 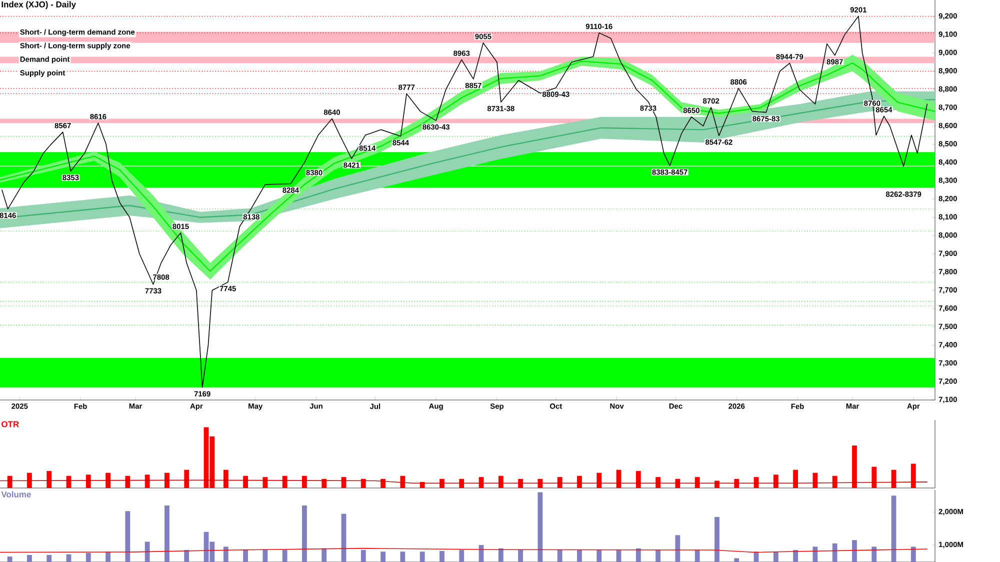 What do you see at coordinates (16, 494) in the screenshot?
I see `chart-title: Volume` at bounding box center [16, 494].